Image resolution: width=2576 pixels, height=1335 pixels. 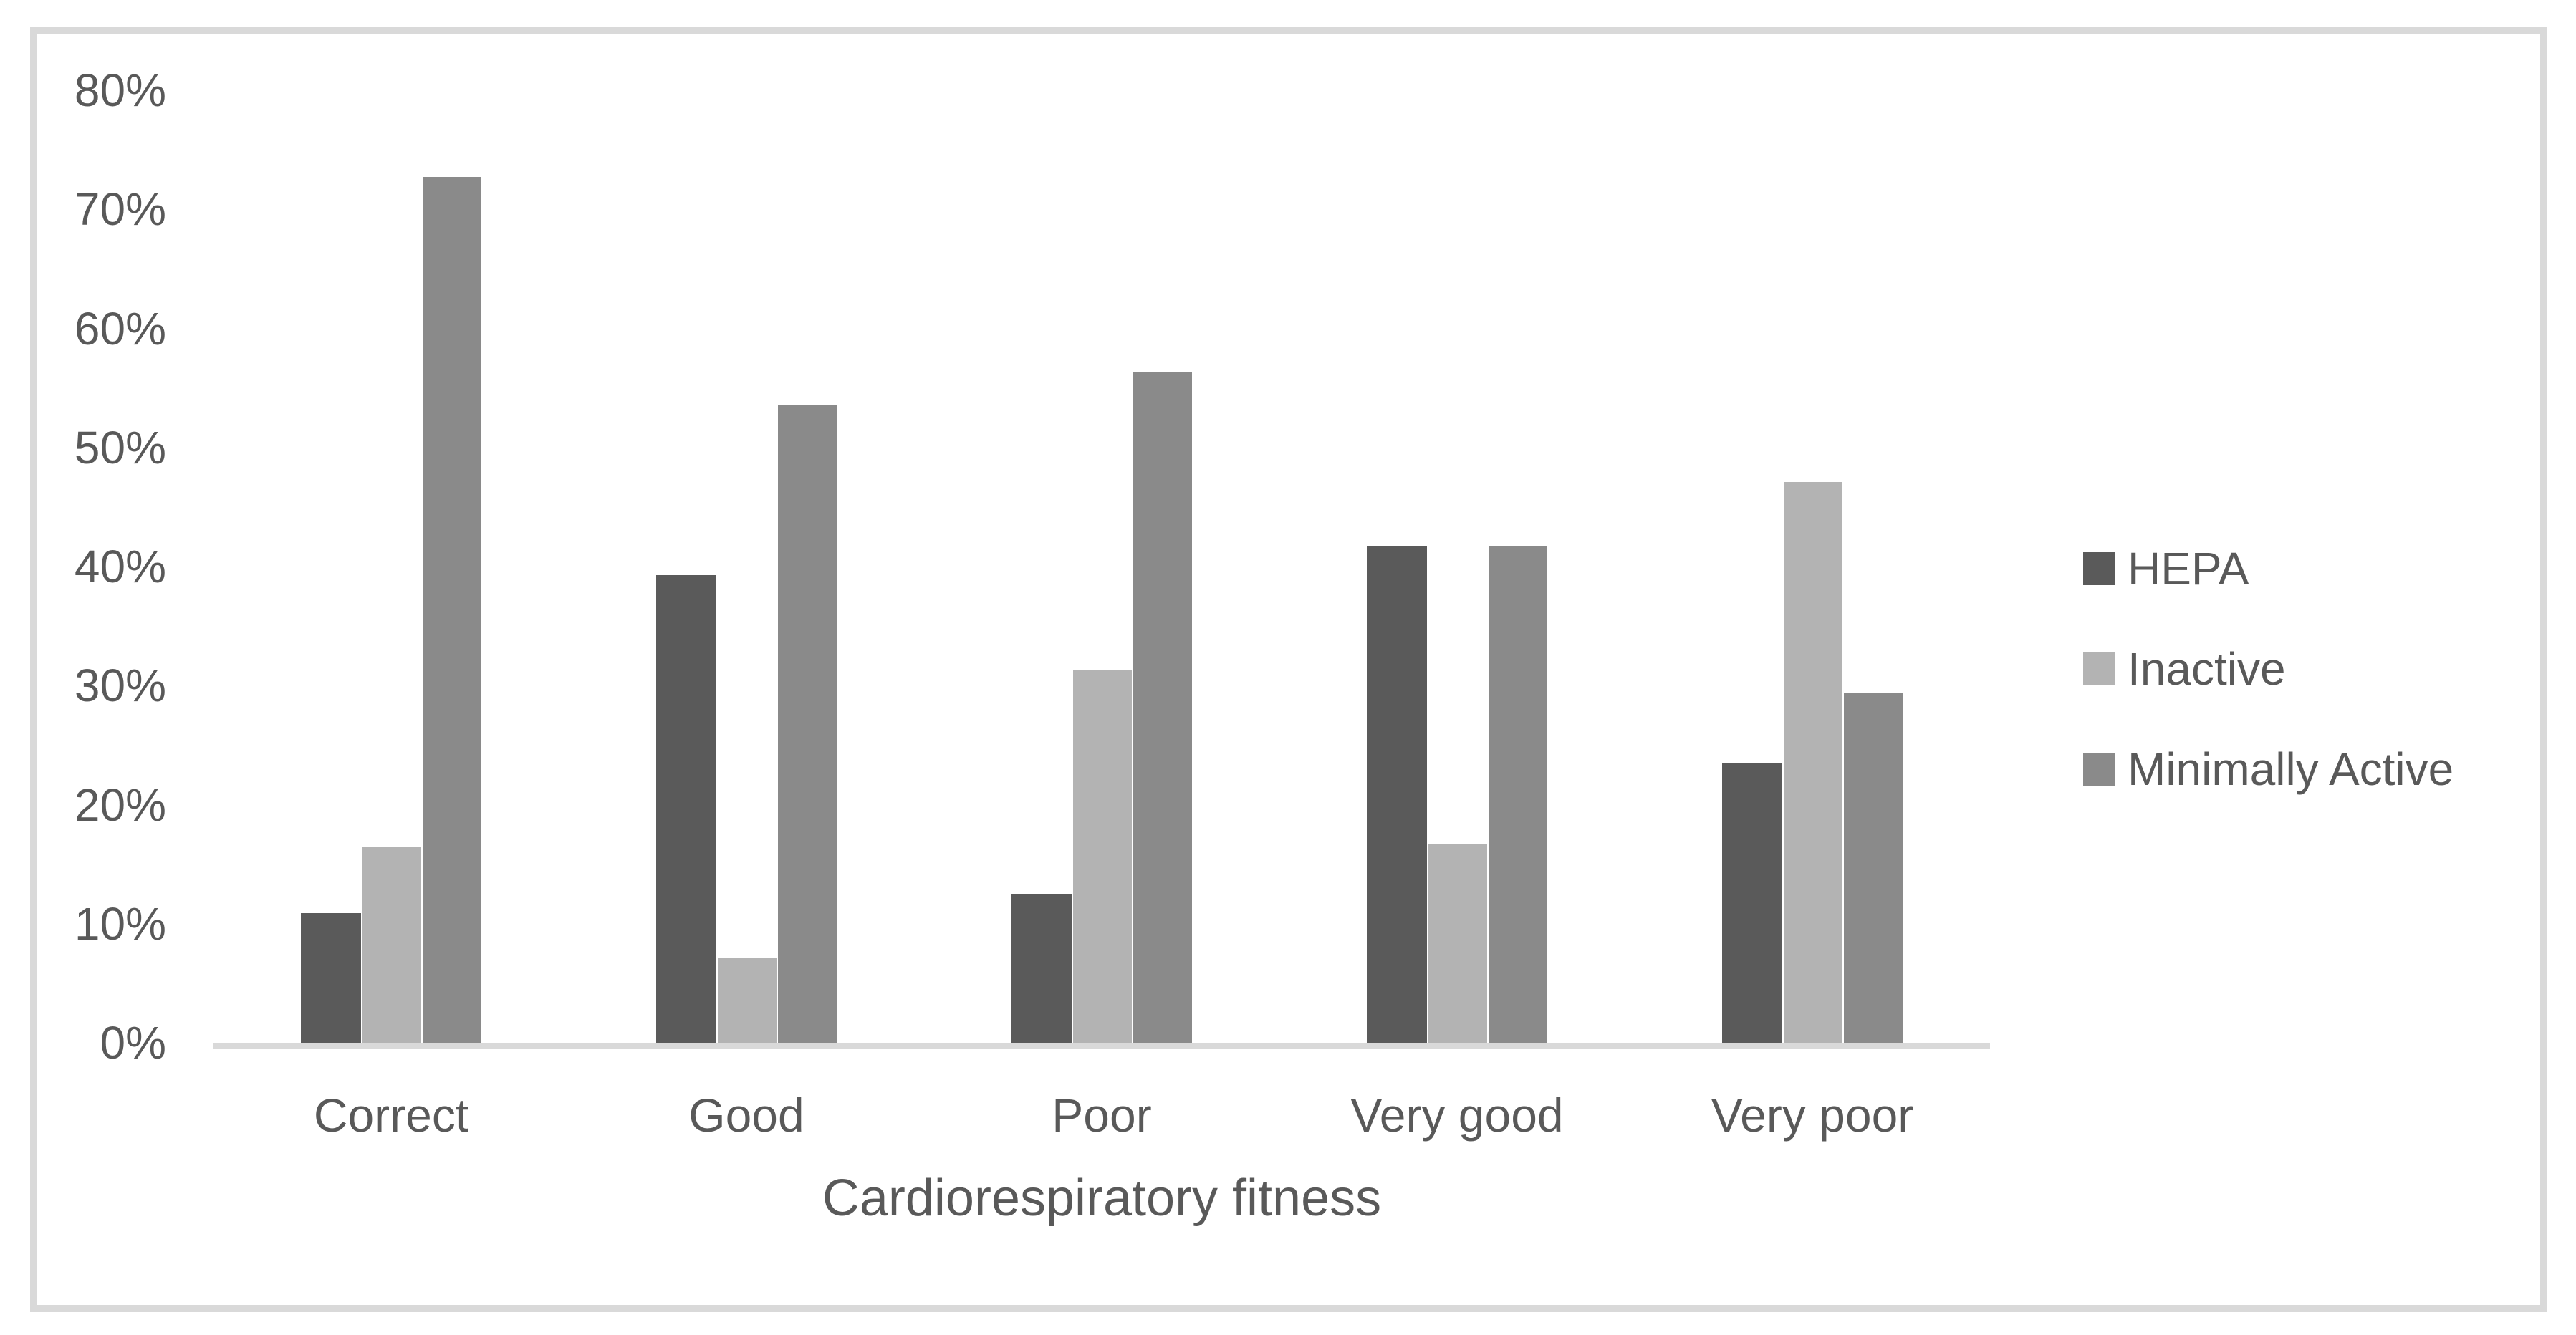 What do you see at coordinates (2207, 669) in the screenshot?
I see `legend-label: Inactive` at bounding box center [2207, 669].